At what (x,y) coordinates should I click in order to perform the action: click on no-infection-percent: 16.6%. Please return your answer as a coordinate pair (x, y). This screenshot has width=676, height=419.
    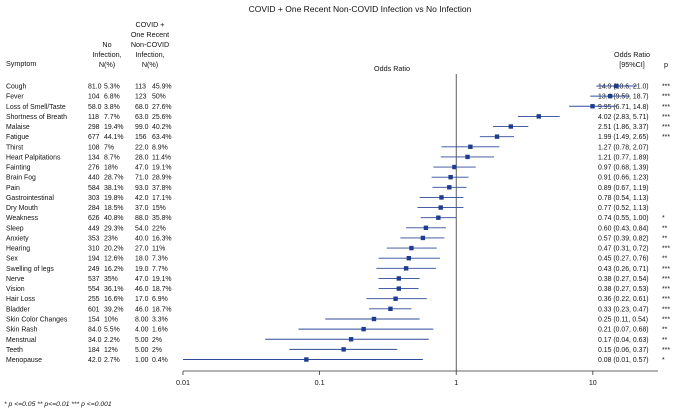
    Looking at the image, I should click on (114, 299).